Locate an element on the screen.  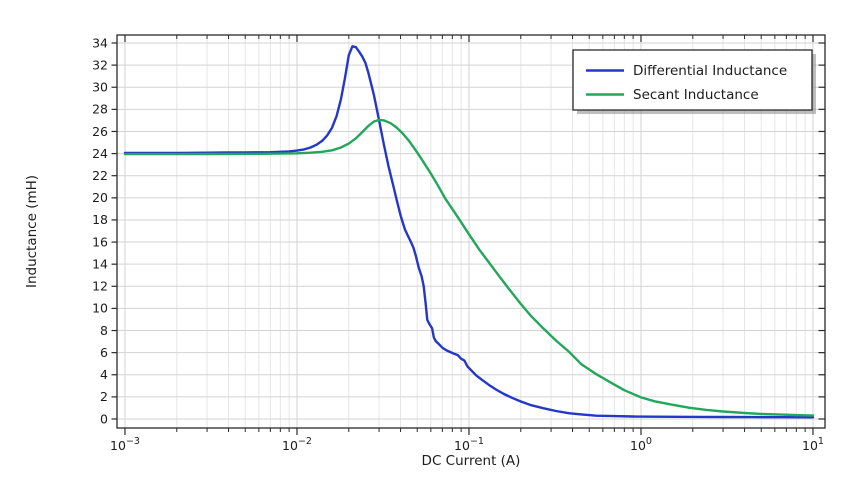
y-tick-label: 10 is located at coordinates (100, 308).